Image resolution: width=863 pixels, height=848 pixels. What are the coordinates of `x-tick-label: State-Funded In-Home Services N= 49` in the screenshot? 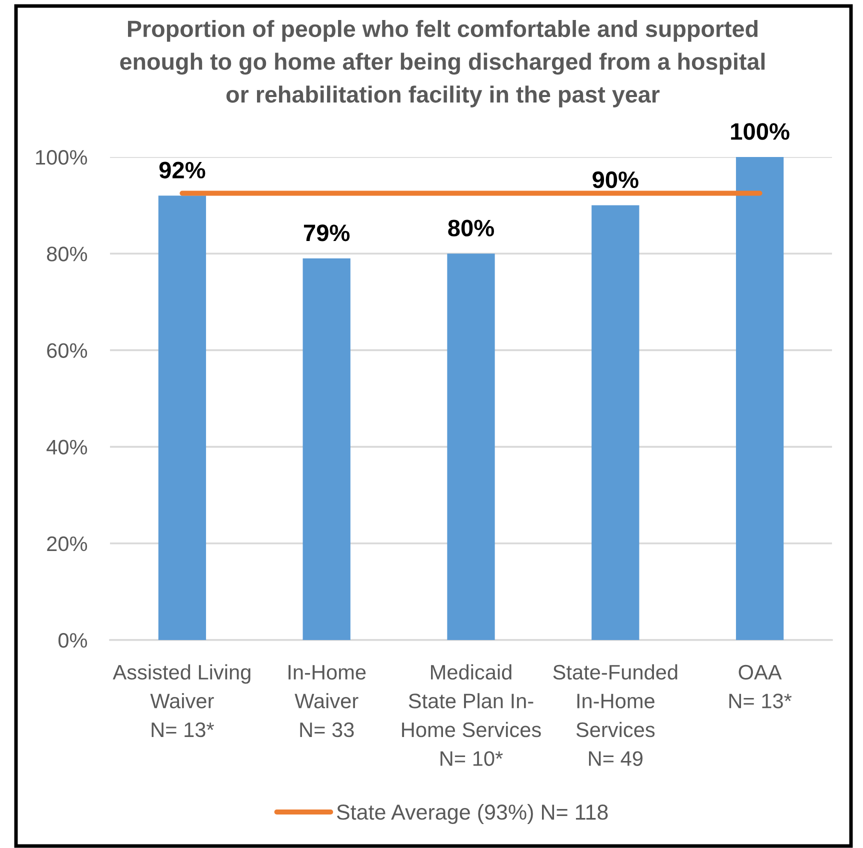 It's located at (615, 715).